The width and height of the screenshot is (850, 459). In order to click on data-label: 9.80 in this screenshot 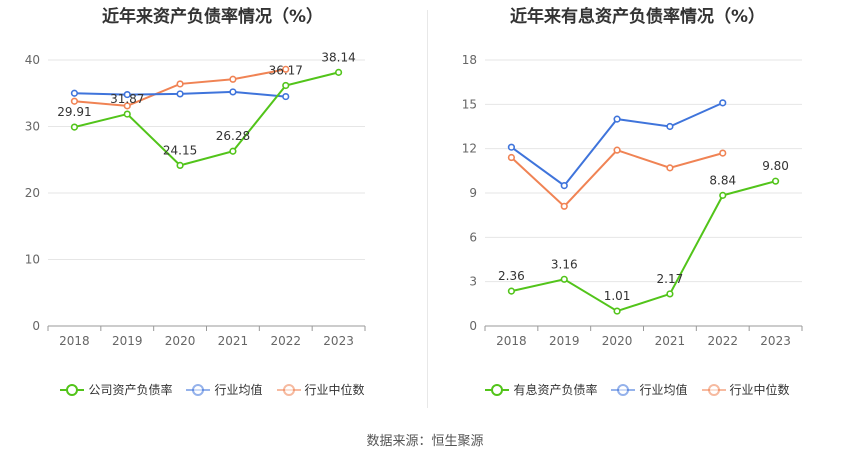, I will do `click(775, 166)`.